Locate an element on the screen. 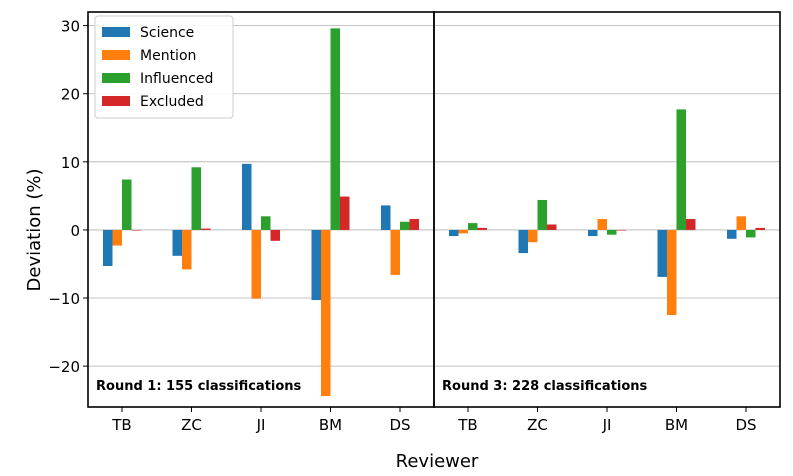 This screenshot has height=476, width=793. y-tick-label: −20 is located at coordinates (64, 367).